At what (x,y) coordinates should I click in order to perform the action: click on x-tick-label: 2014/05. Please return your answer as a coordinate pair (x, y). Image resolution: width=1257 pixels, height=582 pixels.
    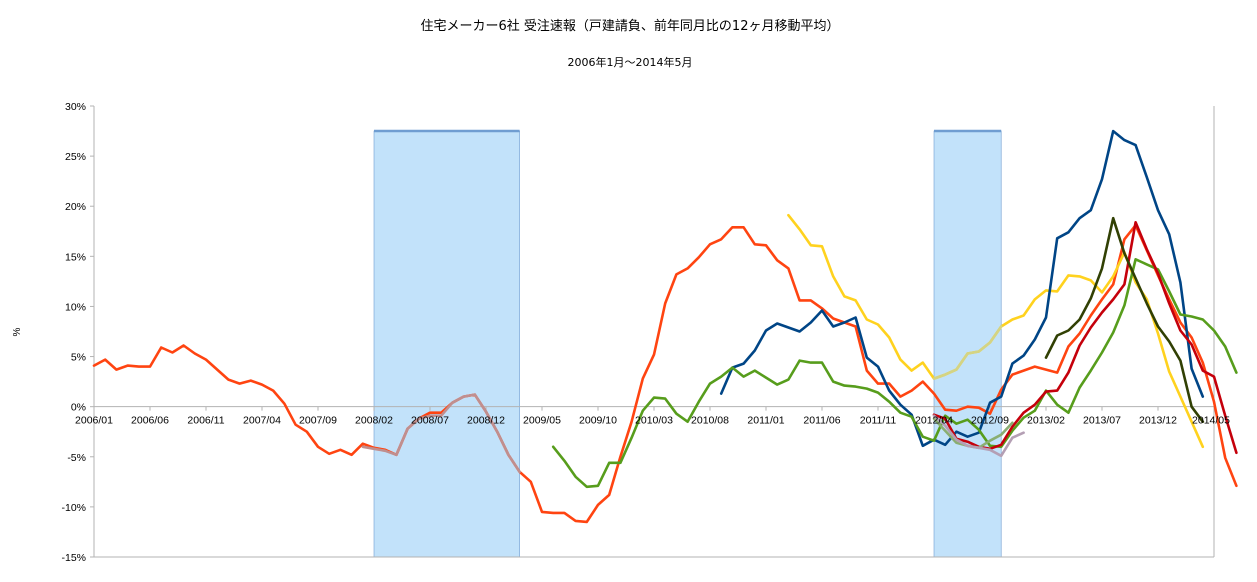
    Looking at the image, I should click on (1211, 421).